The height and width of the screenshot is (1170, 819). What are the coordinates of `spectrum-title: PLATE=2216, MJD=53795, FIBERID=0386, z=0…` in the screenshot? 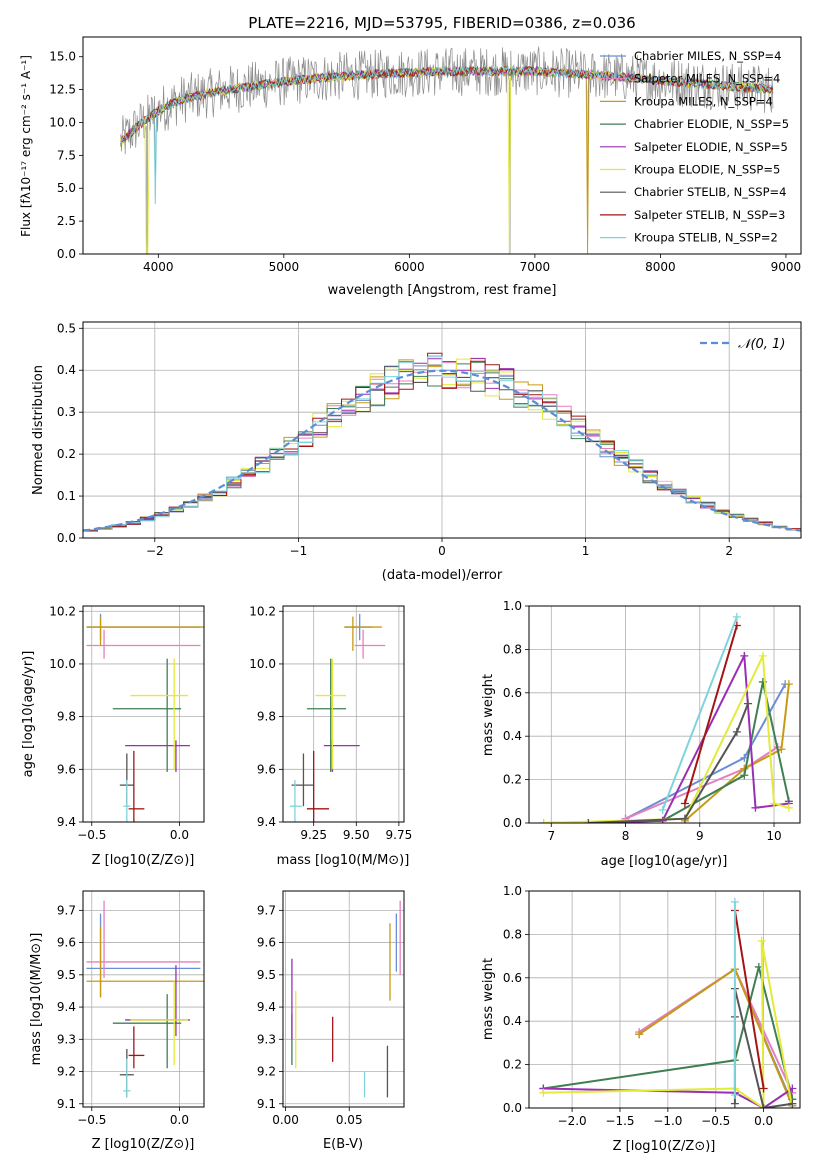 It's located at (441, 23).